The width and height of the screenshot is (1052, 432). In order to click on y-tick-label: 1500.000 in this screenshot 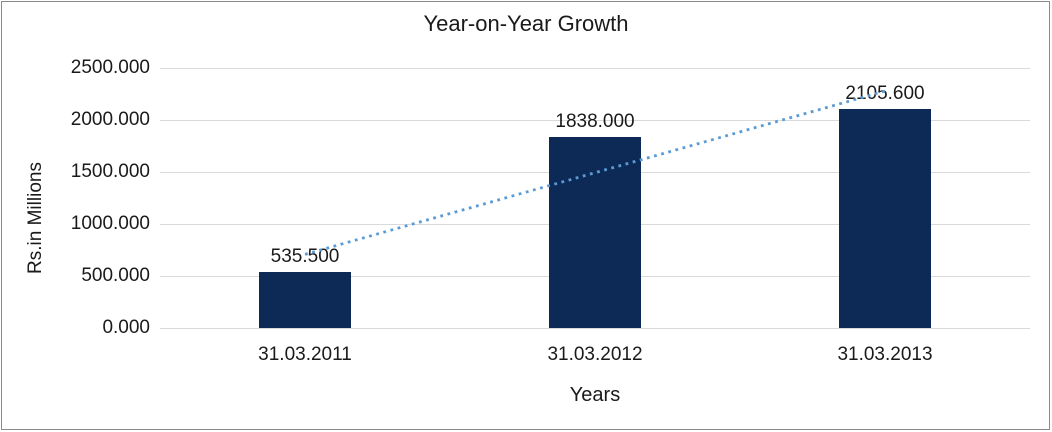, I will do `click(110, 171)`.